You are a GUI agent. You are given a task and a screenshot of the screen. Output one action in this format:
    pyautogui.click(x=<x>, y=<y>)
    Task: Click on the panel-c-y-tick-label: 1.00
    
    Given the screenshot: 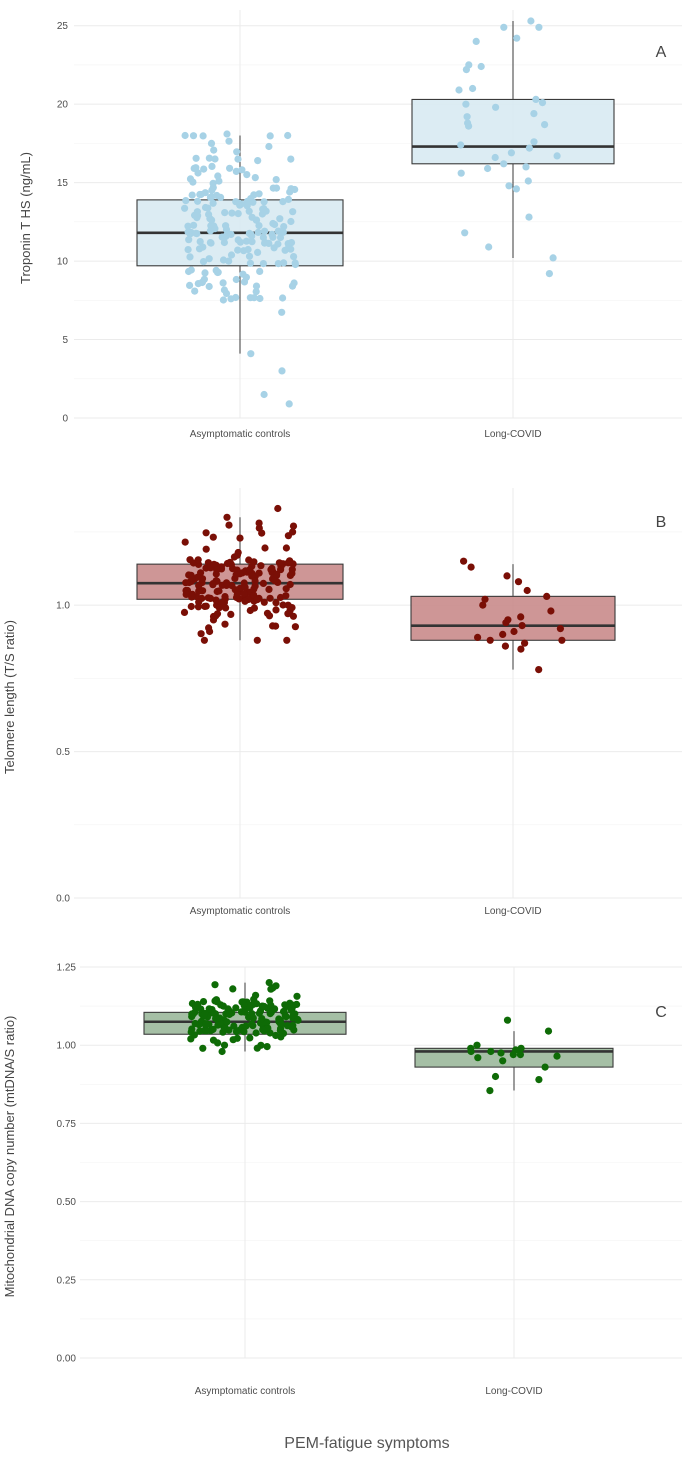 What is the action you would take?
    pyautogui.click(x=67, y=1046)
    